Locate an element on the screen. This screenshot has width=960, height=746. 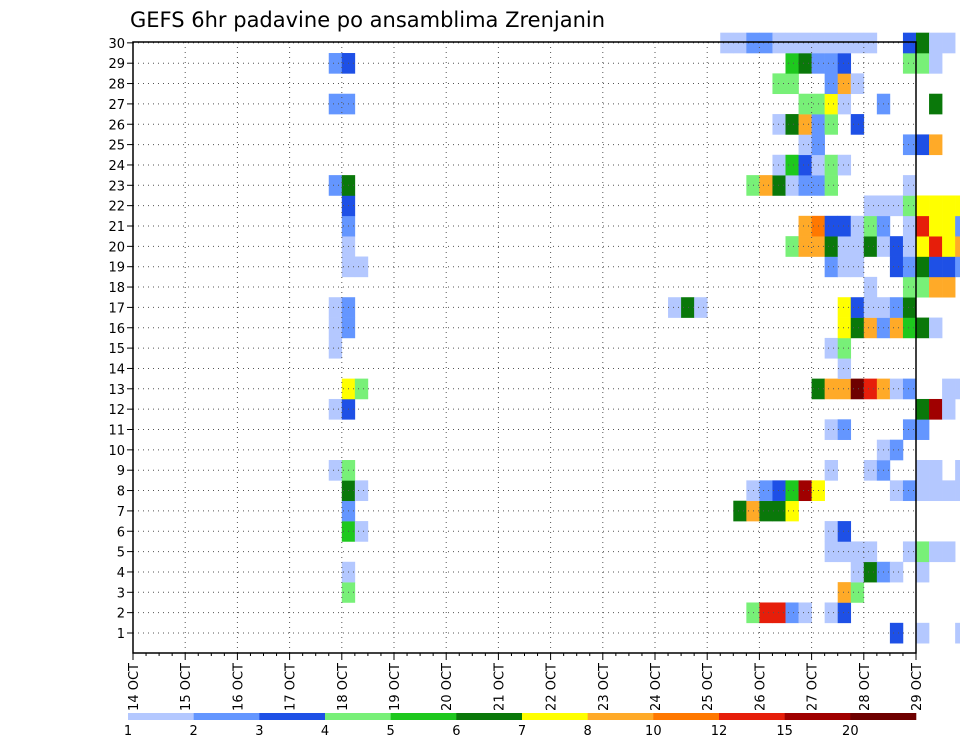
x-tick-label: 22 OCT is located at coordinates (552, 687).